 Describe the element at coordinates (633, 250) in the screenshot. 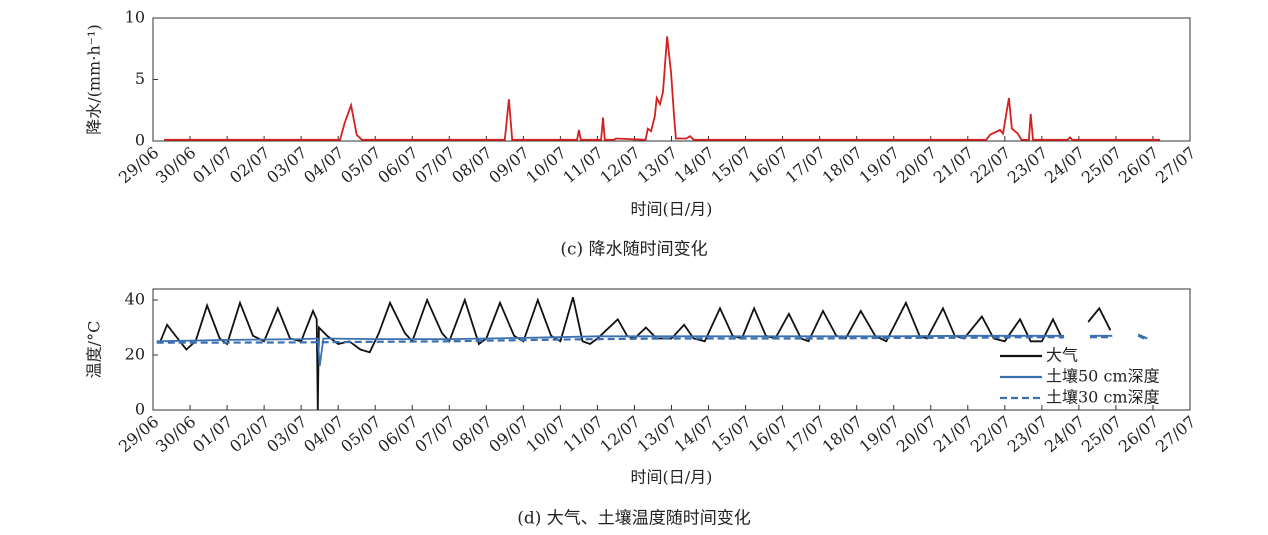

I see `caption: (c) 降水随时间变化` at that location.